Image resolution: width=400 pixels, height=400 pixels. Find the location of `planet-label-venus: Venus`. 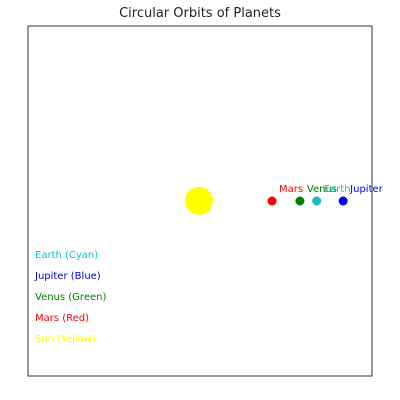

planet-label-venus: Venus is located at coordinates (322, 189).